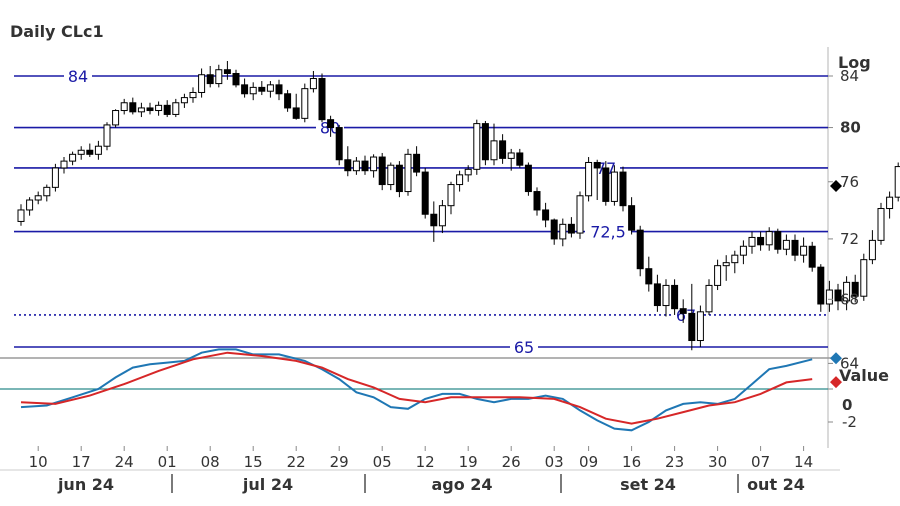 The height and width of the screenshot is (506, 900). Describe the element at coordinates (124, 462) in the screenshot. I see `x-tick-label: 24` at that location.